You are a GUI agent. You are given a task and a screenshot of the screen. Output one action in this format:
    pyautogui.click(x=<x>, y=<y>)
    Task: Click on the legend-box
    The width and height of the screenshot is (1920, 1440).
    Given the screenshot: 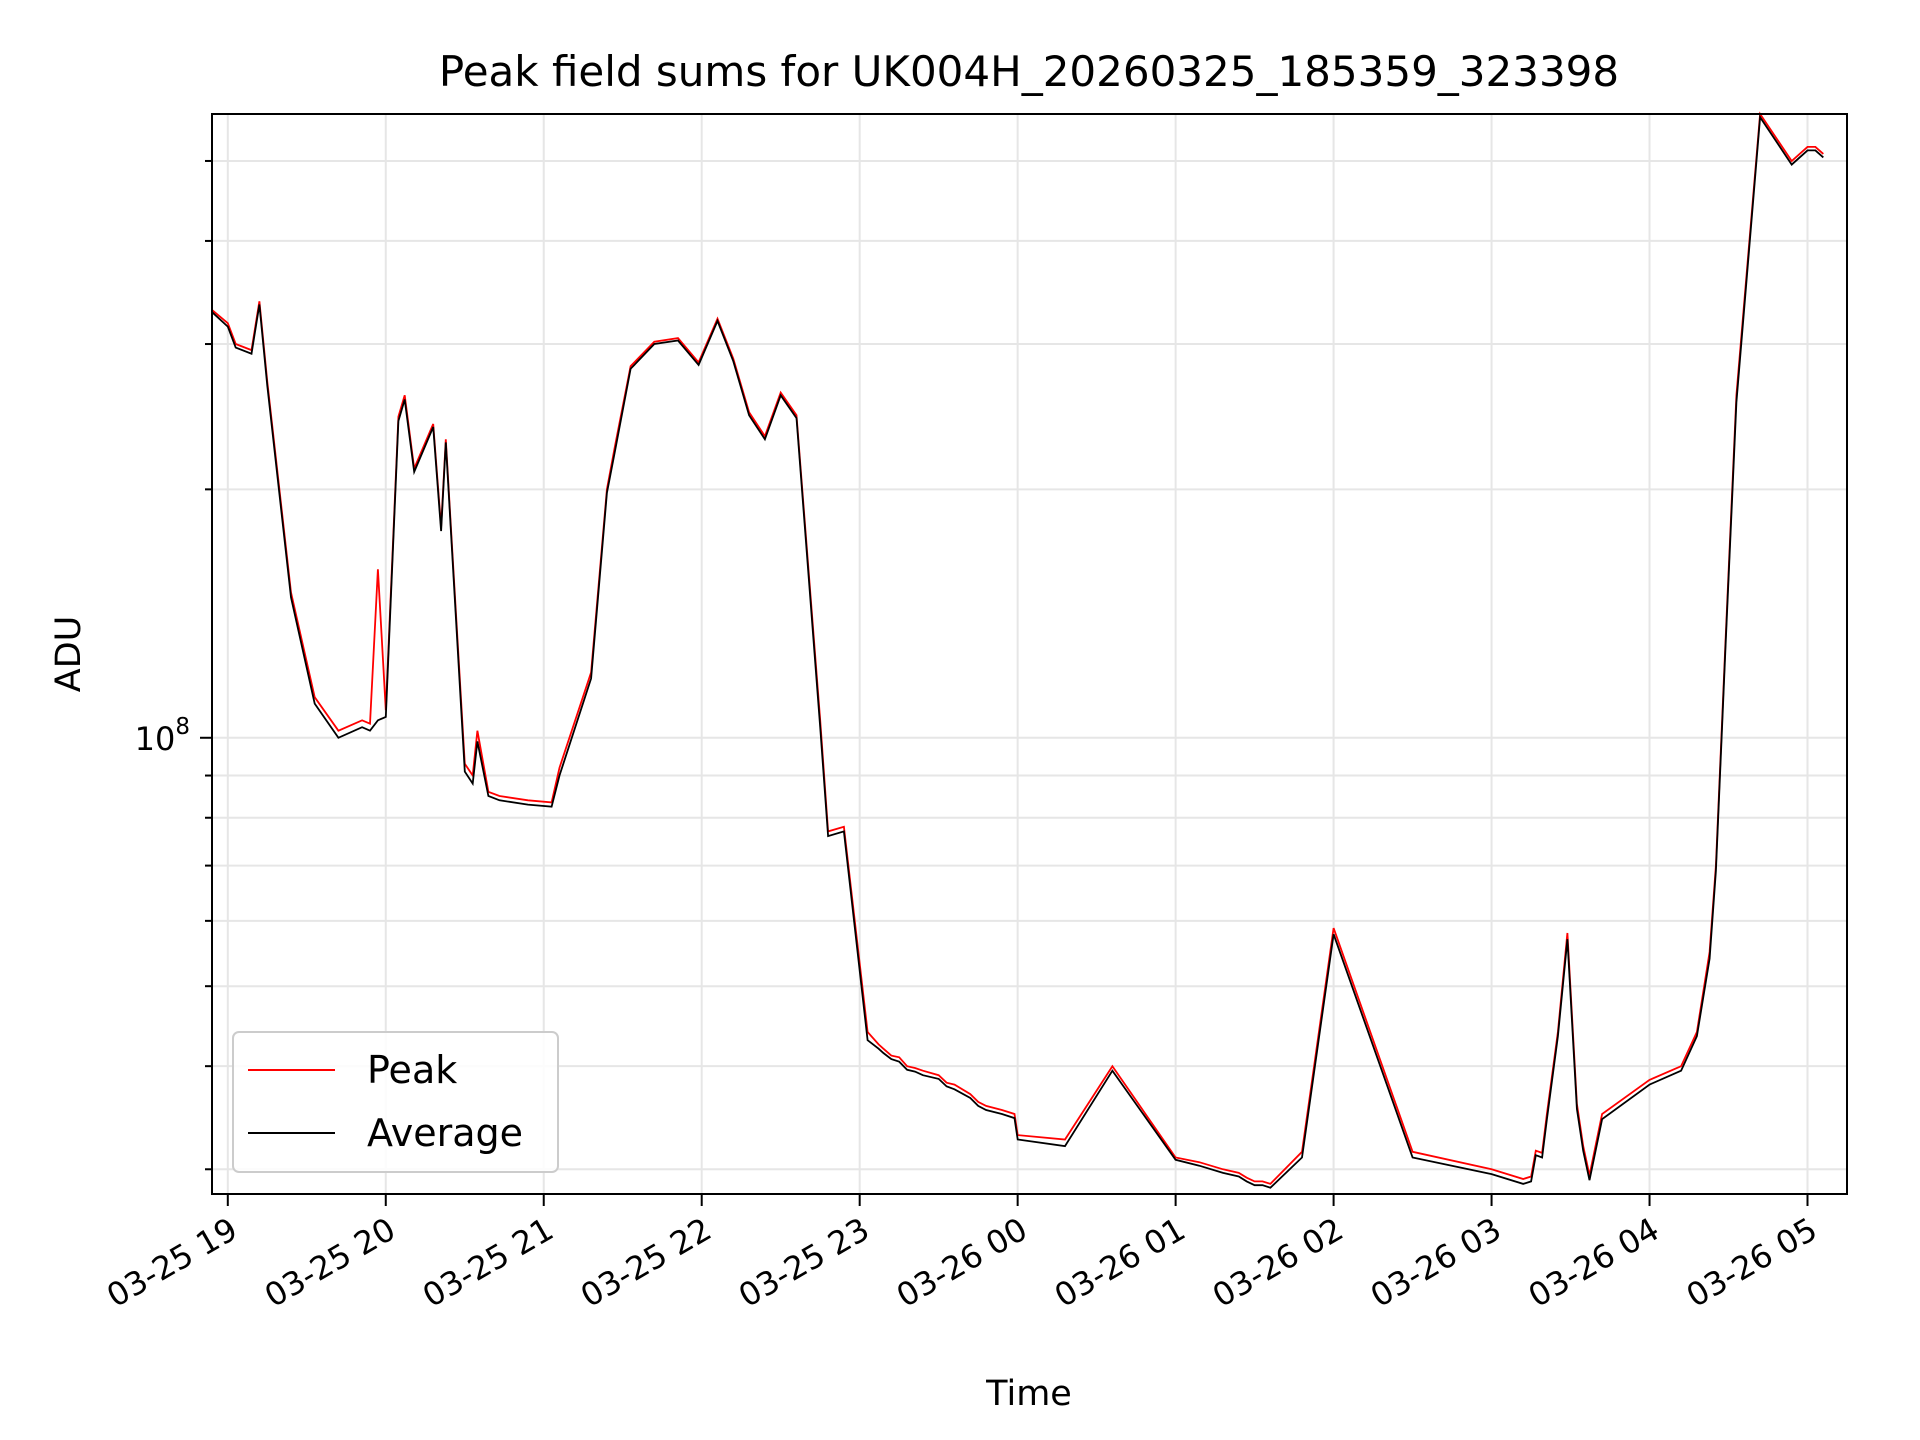 What is the action you would take?
    pyautogui.click(x=395, y=1102)
    